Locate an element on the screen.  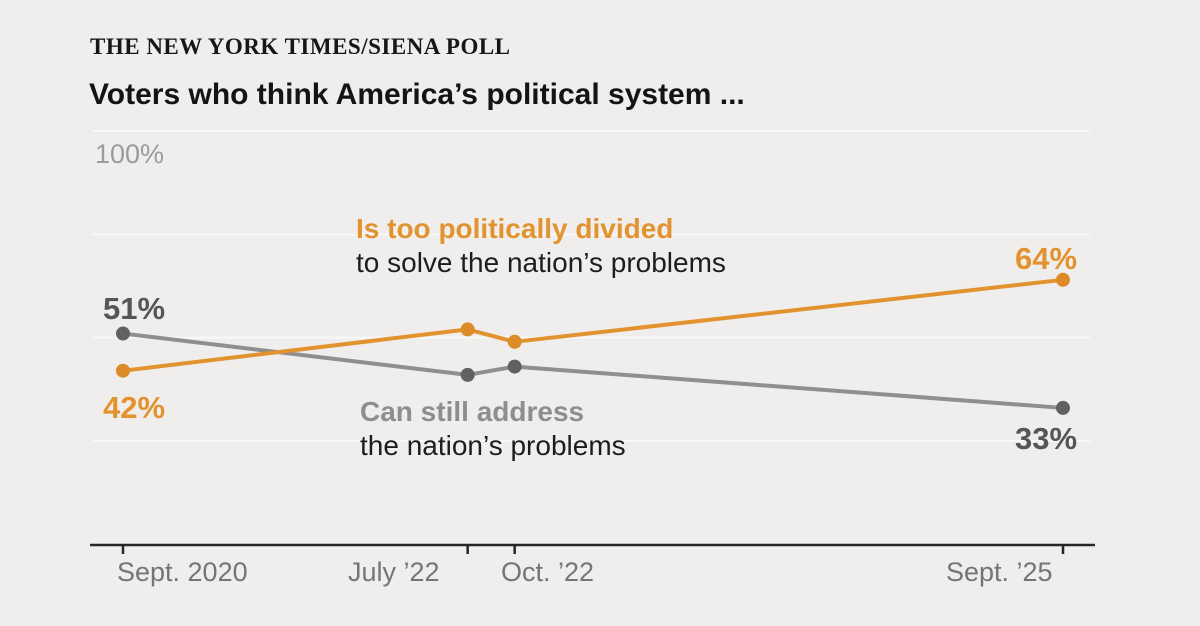
x-tick-label-sept-25: Sept. ’25 is located at coordinates (999, 572).